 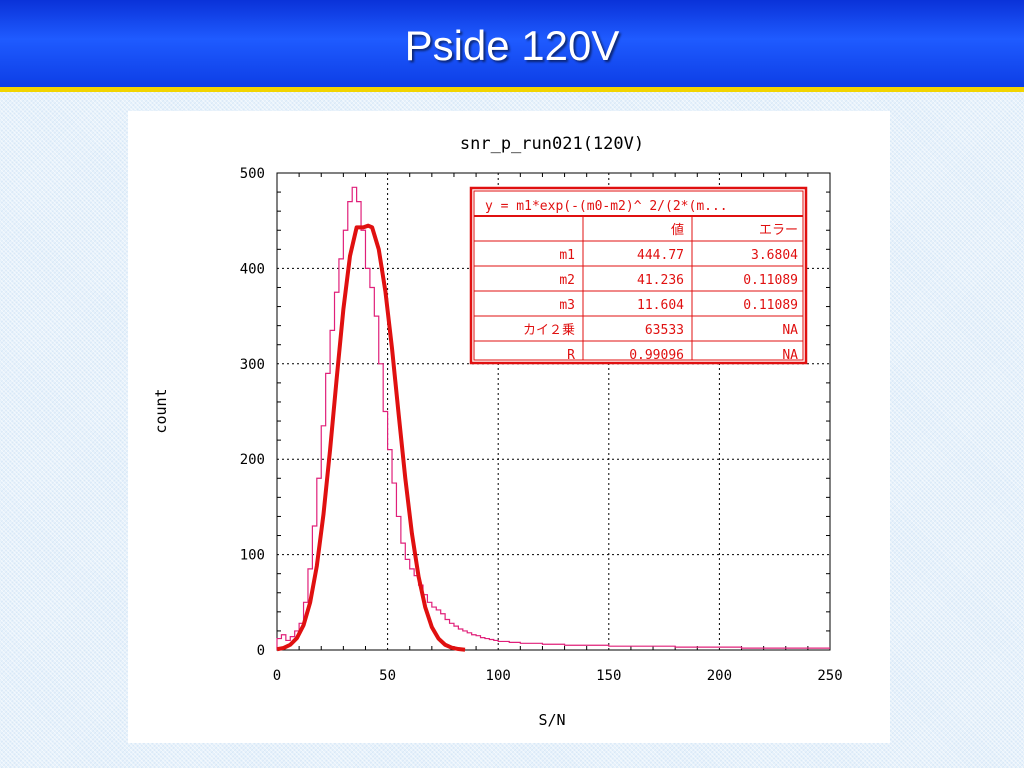 What do you see at coordinates (498, 676) in the screenshot?
I see `x-tick-label: 100` at bounding box center [498, 676].